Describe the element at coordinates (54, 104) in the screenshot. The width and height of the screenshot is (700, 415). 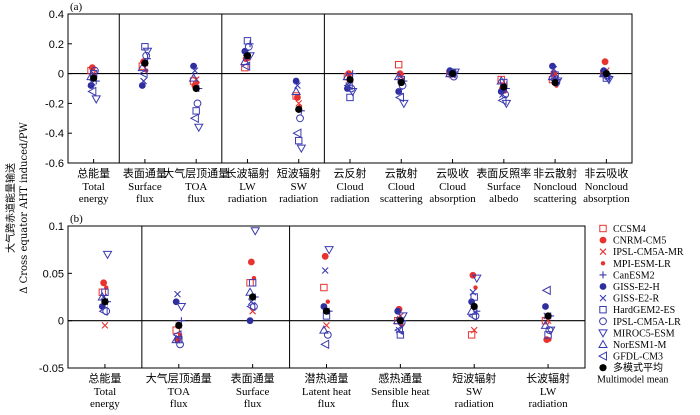
I see `y-tick-label: -0.2` at that location.